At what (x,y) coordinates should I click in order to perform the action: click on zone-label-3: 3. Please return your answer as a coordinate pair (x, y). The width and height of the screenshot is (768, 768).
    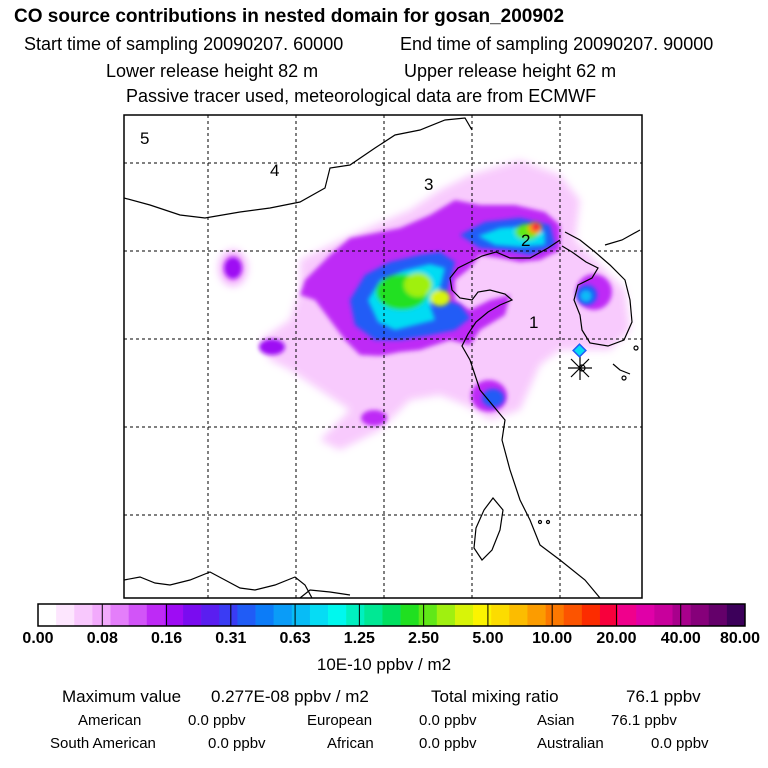
    Looking at the image, I should click on (429, 184).